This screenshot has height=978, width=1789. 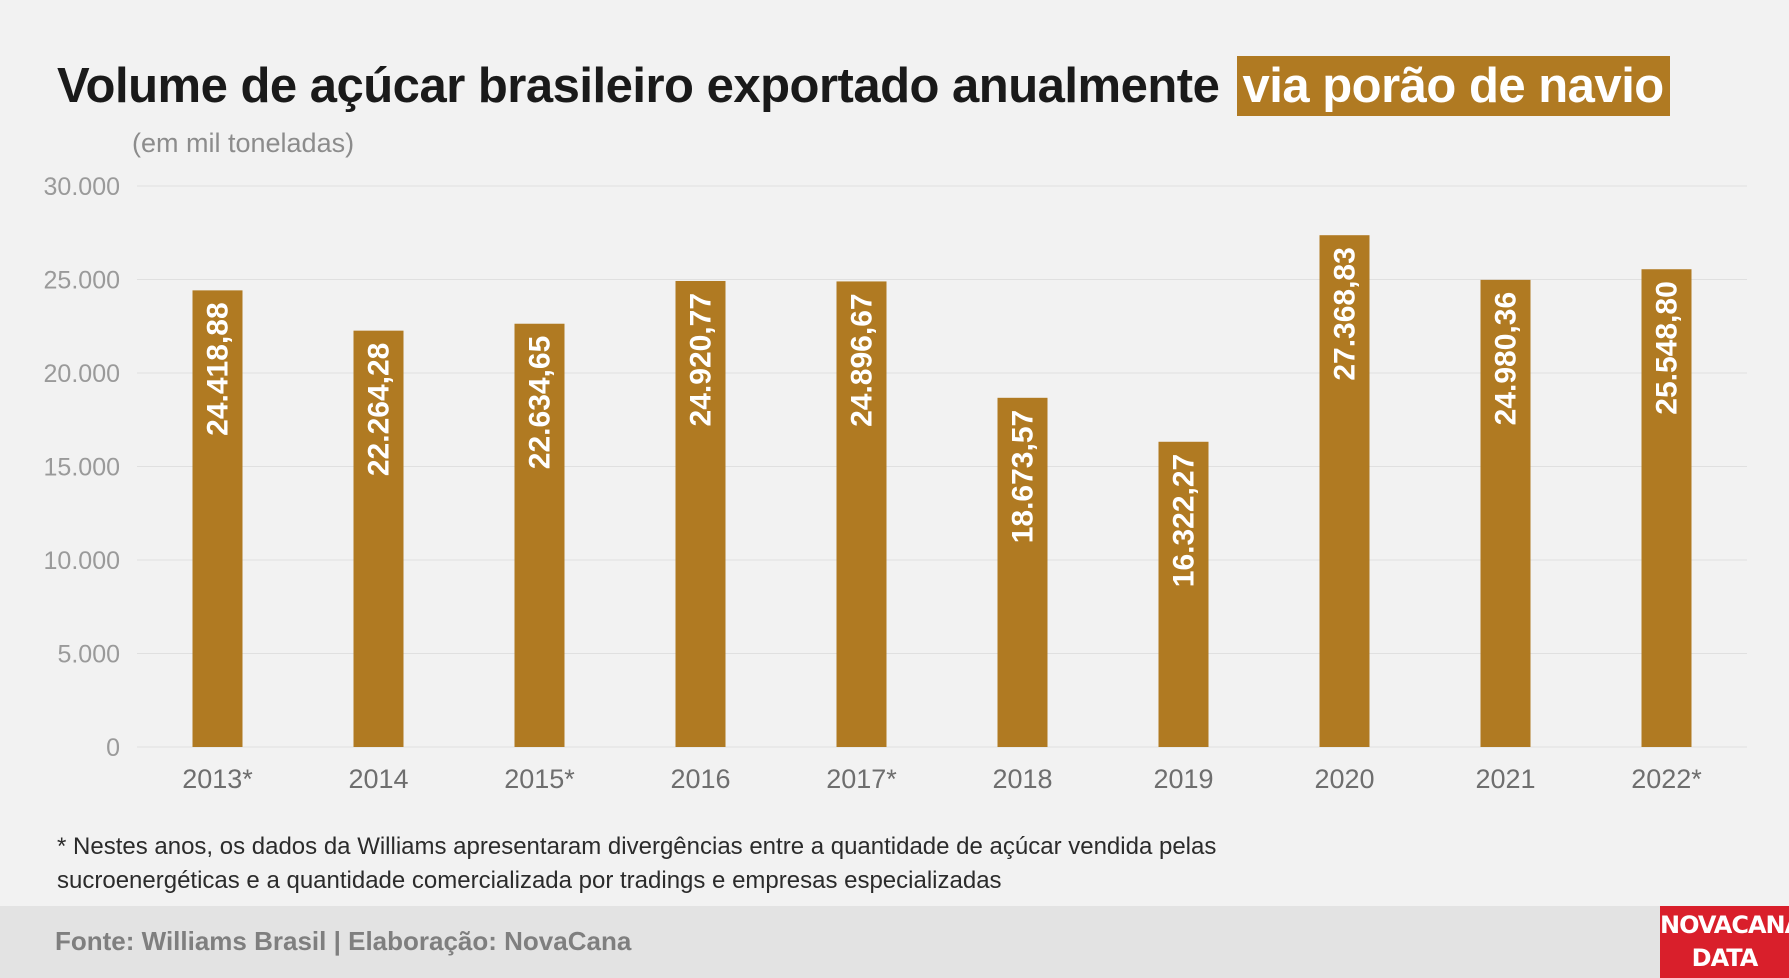 I want to click on bar-value-label: 24.980,36, so click(x=1506, y=358).